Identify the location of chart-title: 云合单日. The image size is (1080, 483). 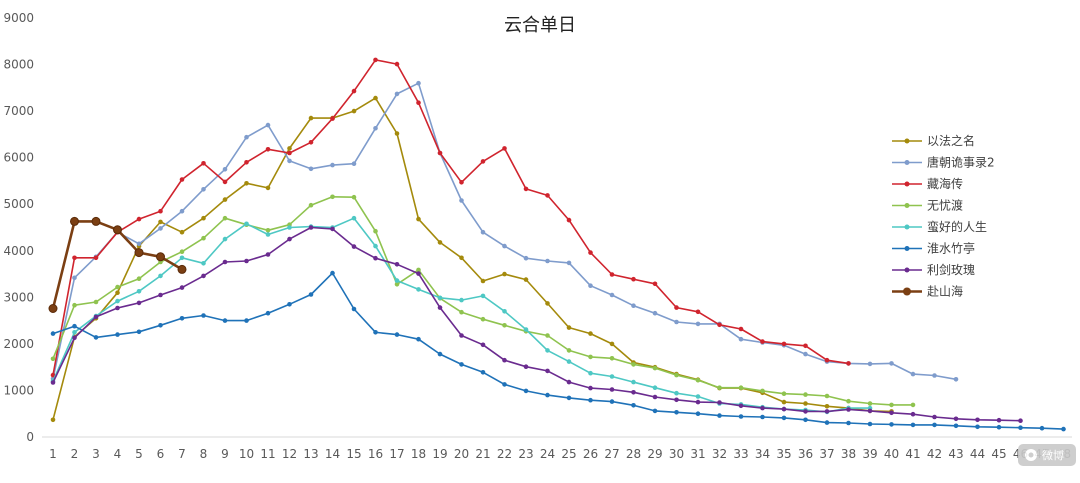
(540, 25).